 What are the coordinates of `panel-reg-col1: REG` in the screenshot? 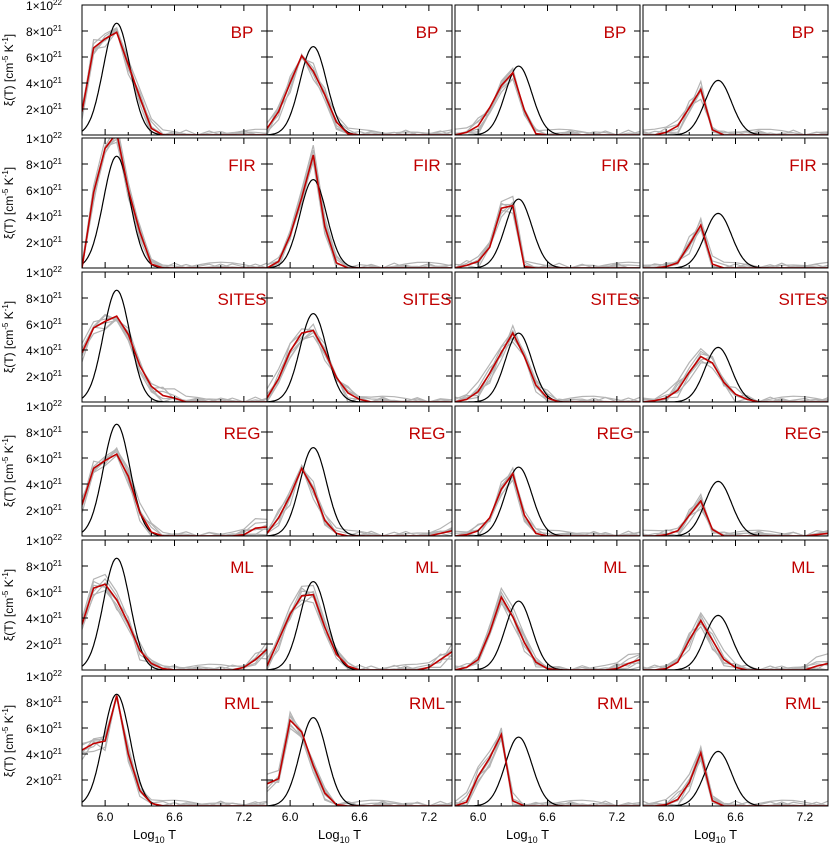 It's located at (174, 471).